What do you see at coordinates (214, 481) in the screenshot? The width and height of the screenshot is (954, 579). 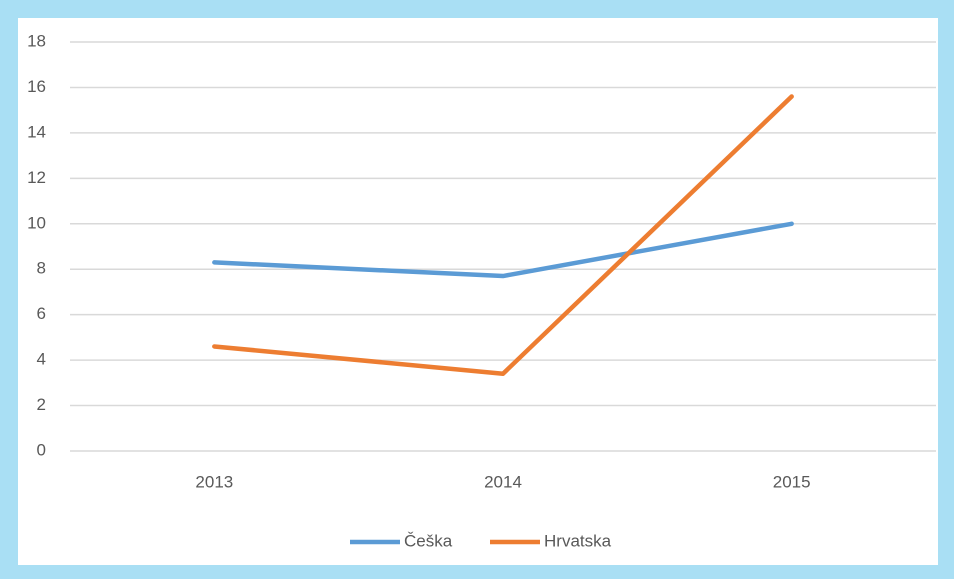 I see `x-tick-label: 2013` at bounding box center [214, 481].